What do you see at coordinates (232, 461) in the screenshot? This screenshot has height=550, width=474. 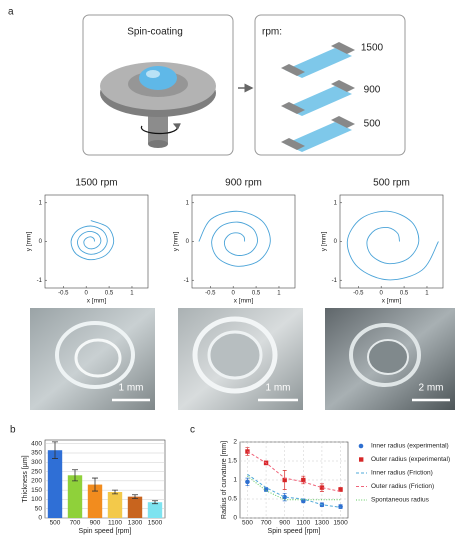 I see `y-tick-label: 1.5` at bounding box center [232, 461].